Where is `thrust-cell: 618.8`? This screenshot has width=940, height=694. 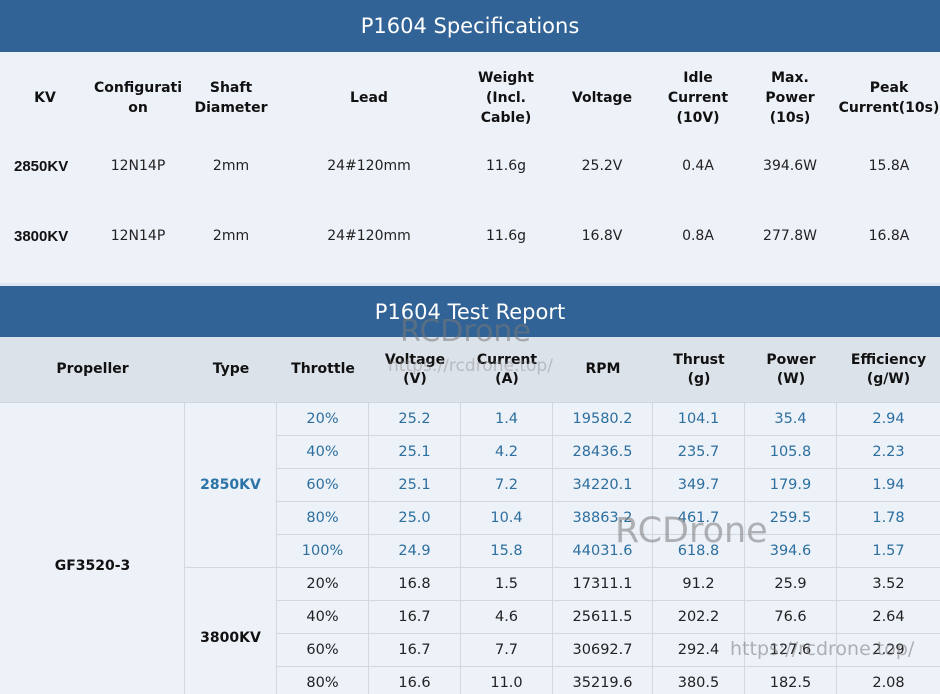 thrust-cell: 618.8 is located at coordinates (699, 551).